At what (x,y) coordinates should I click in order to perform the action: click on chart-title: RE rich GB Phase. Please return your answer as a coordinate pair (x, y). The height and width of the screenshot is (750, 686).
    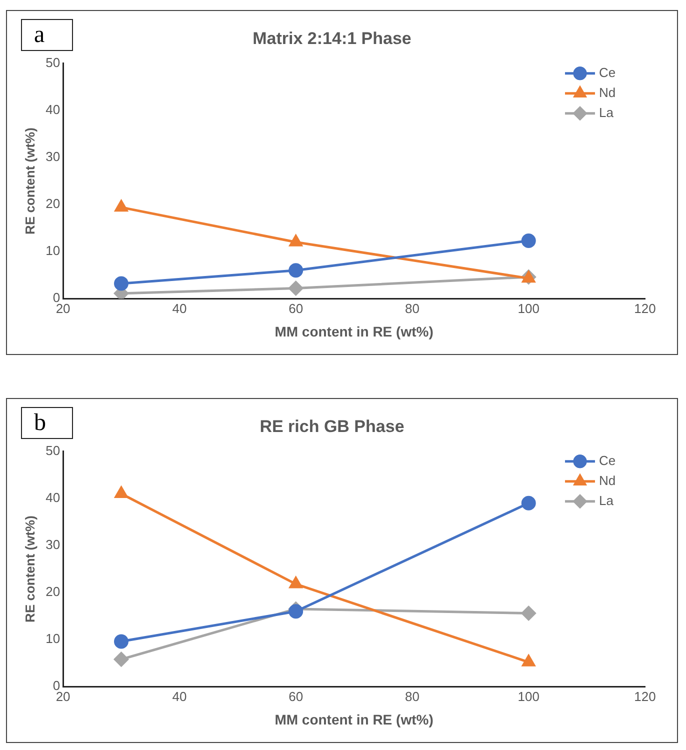
    Looking at the image, I should click on (332, 426).